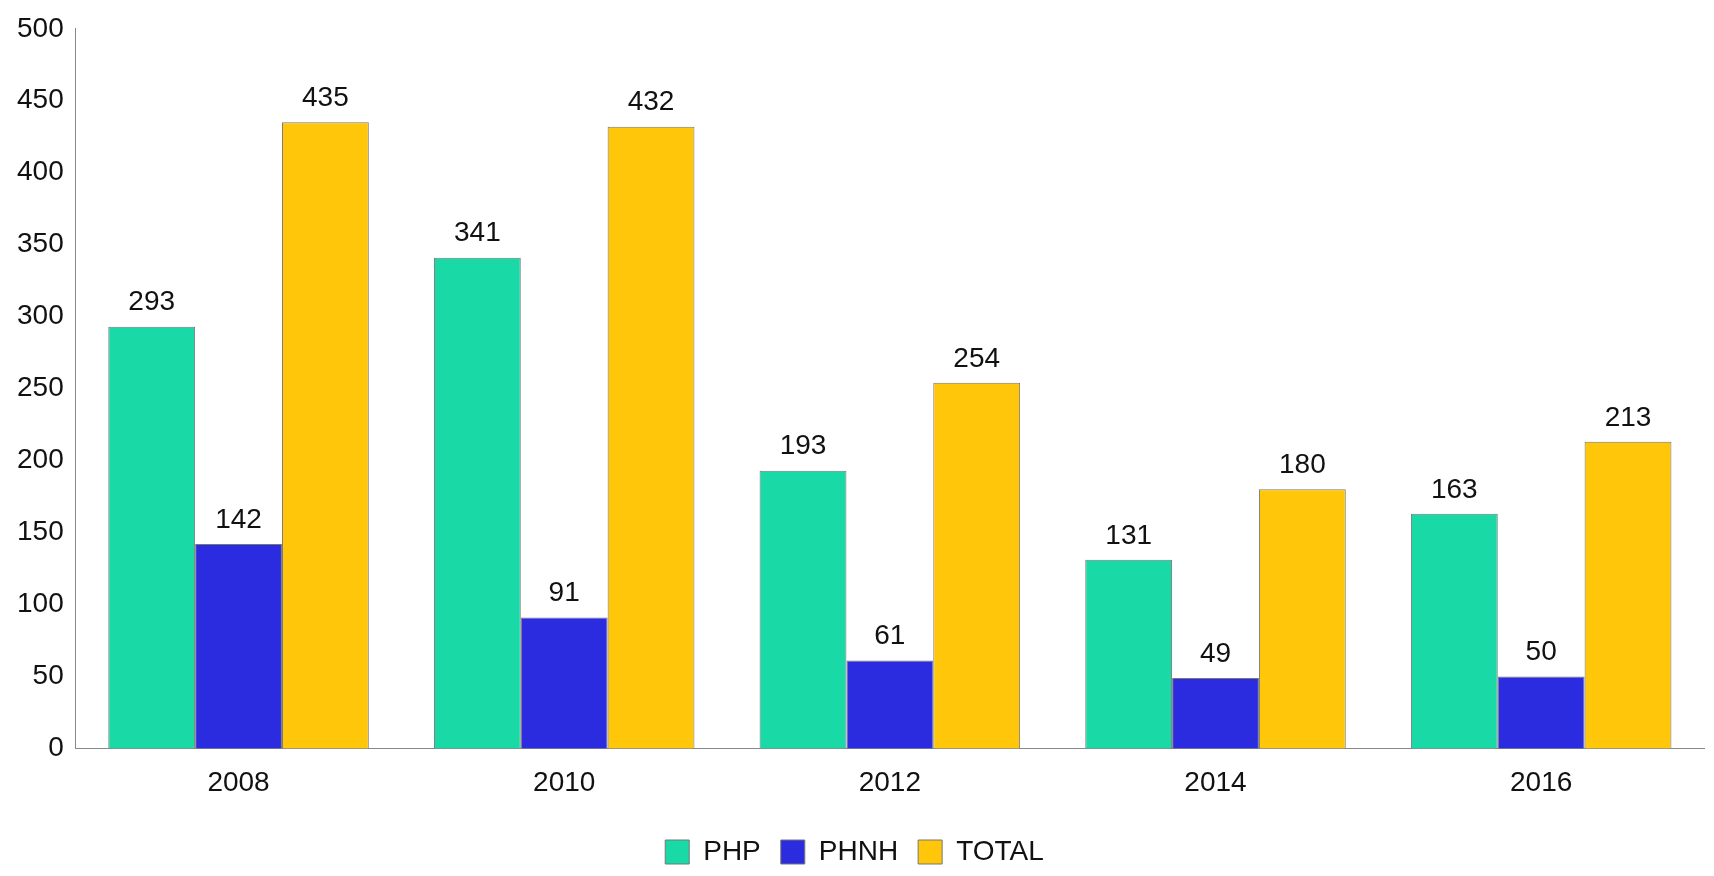 The height and width of the screenshot is (876, 1714). What do you see at coordinates (238, 518) in the screenshot?
I see `data-label: 142` at bounding box center [238, 518].